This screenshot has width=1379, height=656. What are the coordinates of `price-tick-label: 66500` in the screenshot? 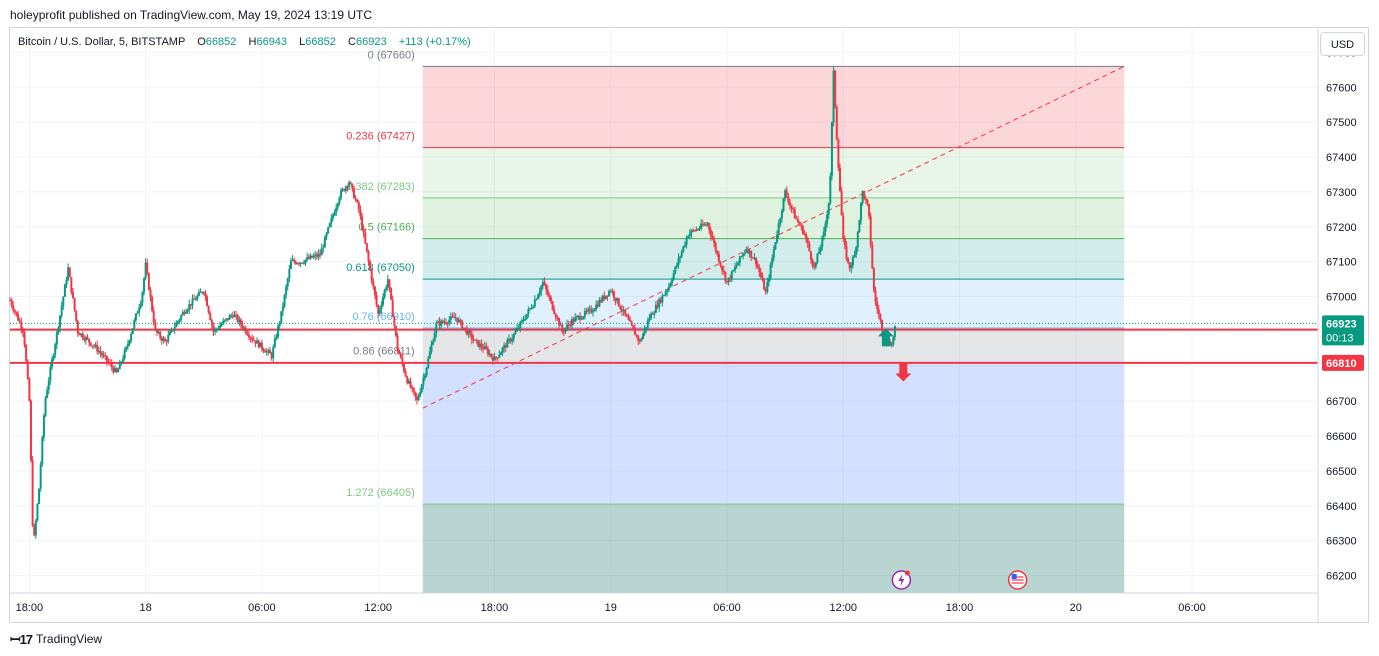 It's located at (1341, 472).